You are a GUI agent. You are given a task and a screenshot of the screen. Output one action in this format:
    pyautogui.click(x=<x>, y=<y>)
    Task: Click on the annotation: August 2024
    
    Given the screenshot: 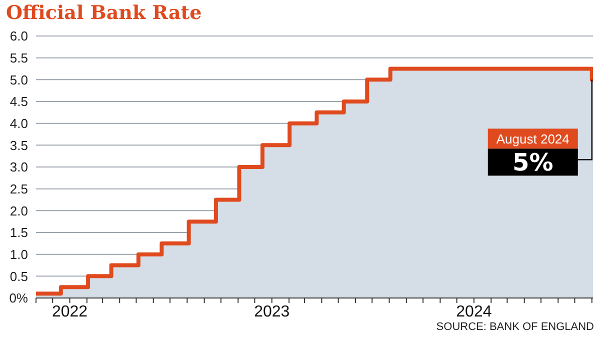 What is the action you would take?
    pyautogui.click(x=533, y=139)
    